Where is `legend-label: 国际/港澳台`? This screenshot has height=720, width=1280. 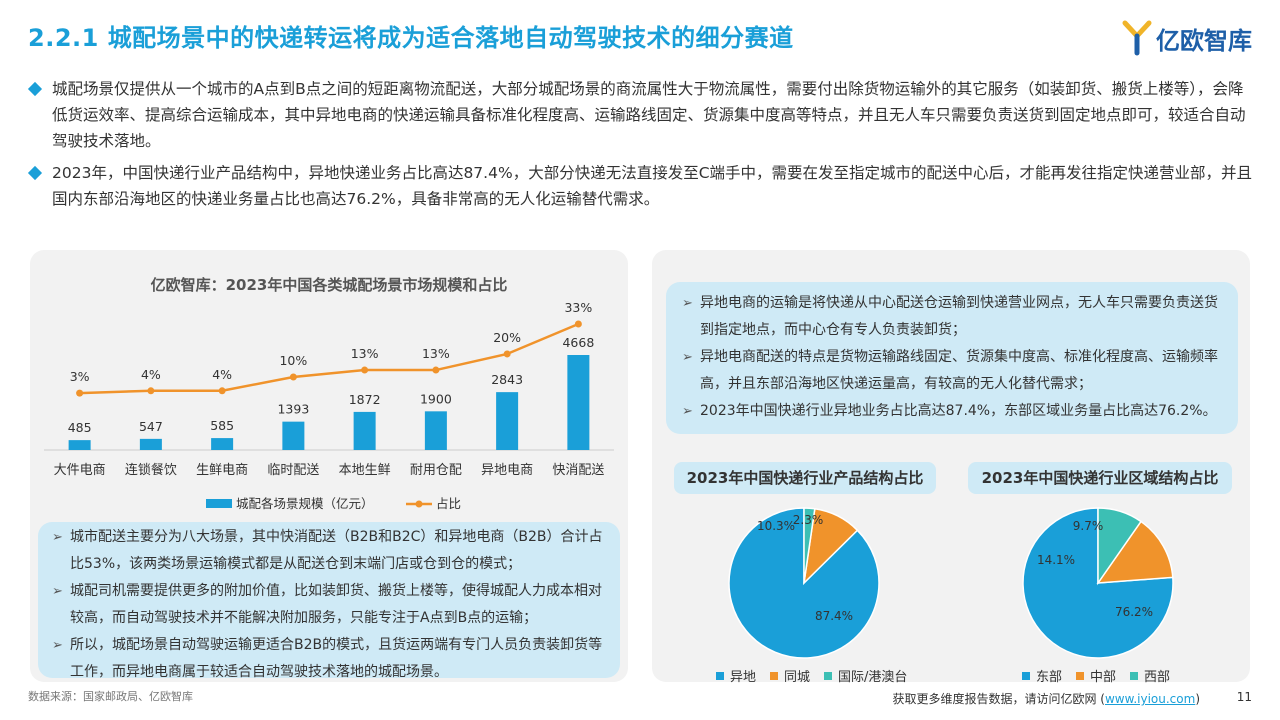 legend-label: 国际/港澳台 is located at coordinates (873, 677).